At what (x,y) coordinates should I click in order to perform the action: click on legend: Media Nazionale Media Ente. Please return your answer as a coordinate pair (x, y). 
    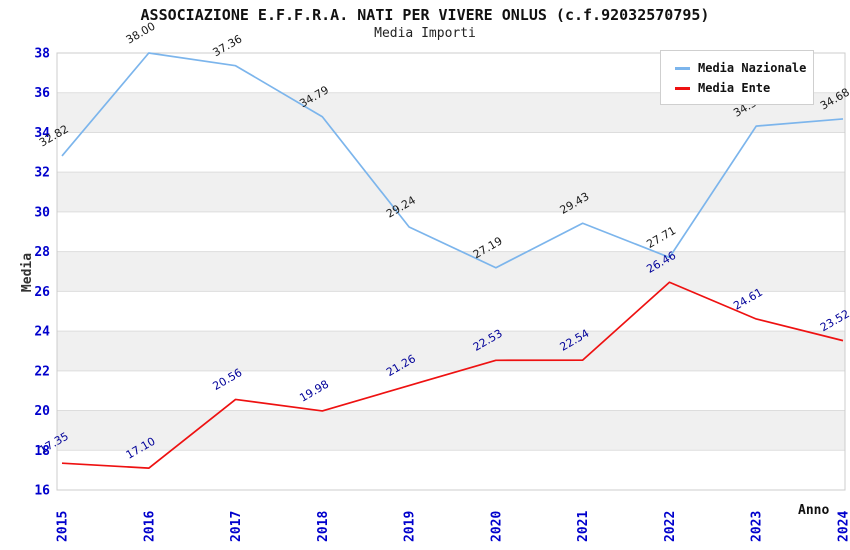
    Looking at the image, I should click on (737, 77).